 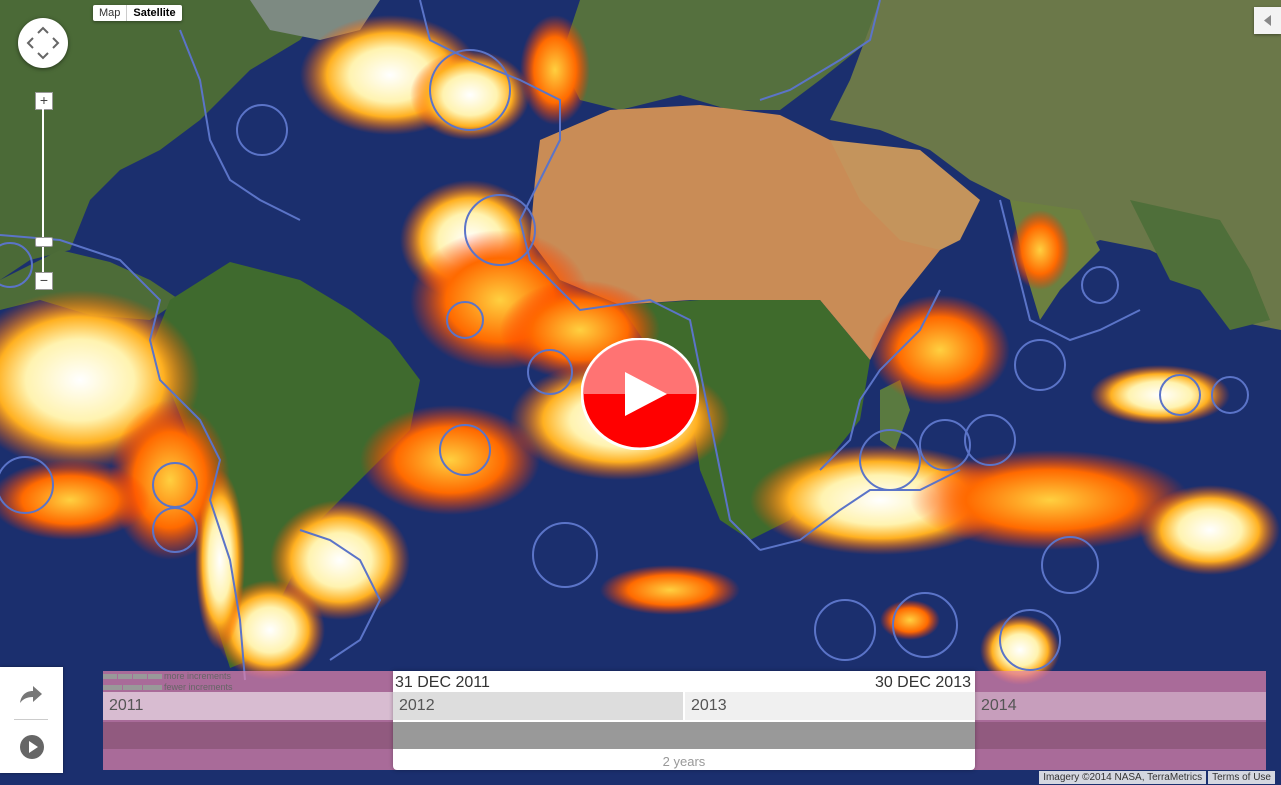 I want to click on pan-control, so click(x=43, y=43).